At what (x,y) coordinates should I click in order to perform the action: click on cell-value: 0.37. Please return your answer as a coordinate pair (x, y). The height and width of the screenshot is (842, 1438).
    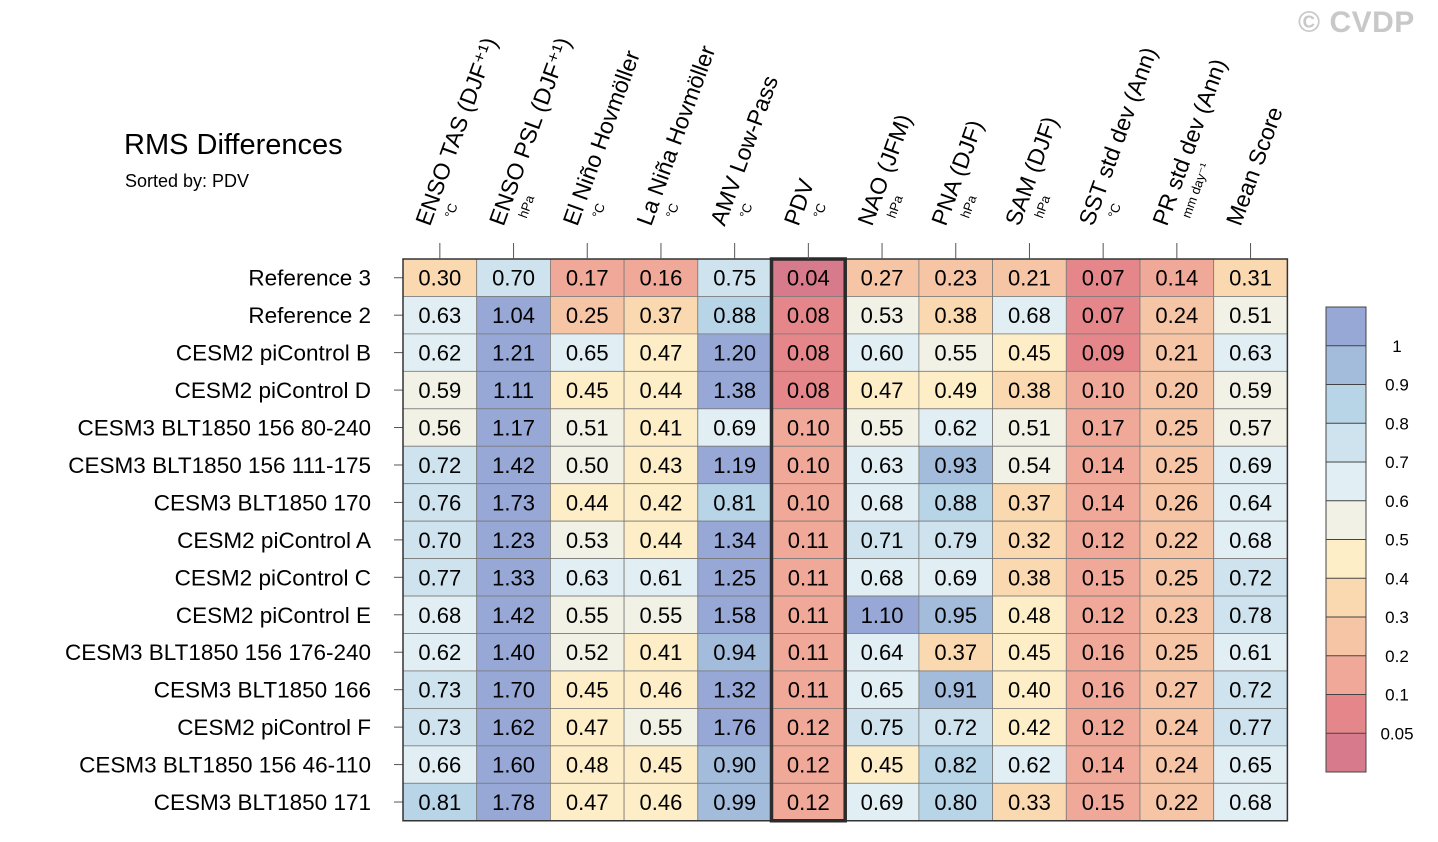
    Looking at the image, I should click on (955, 652).